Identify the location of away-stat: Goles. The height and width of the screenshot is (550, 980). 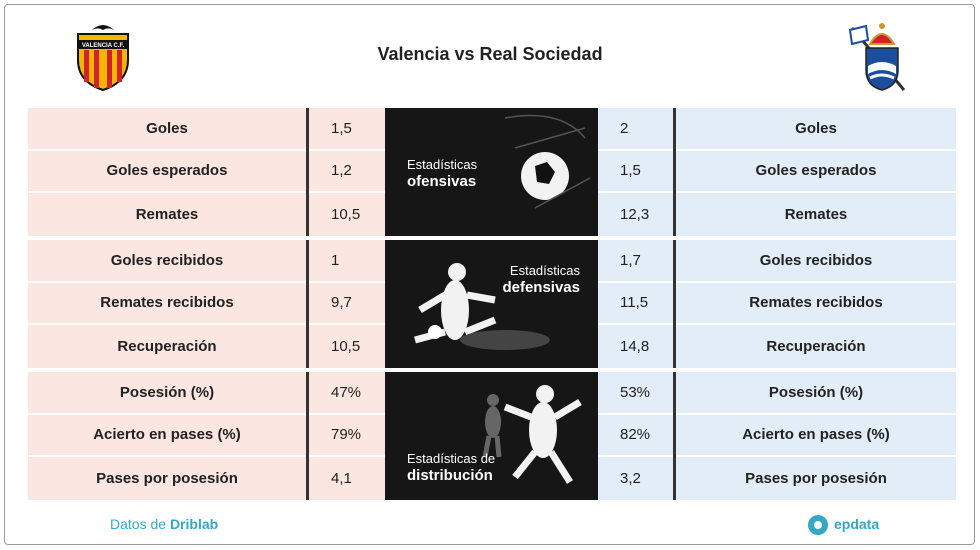
(816, 128).